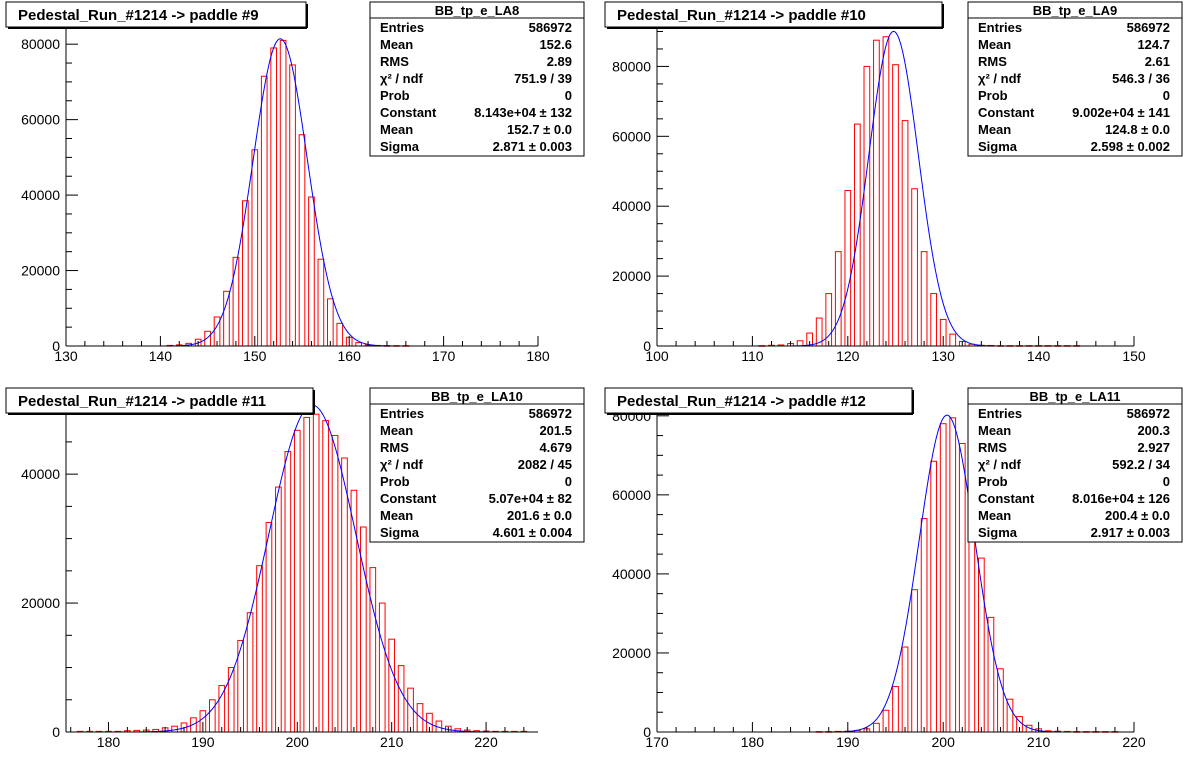 Image resolution: width=1196 pixels, height=772 pixels. I want to click on stats-label: Constant, so click(1006, 498).